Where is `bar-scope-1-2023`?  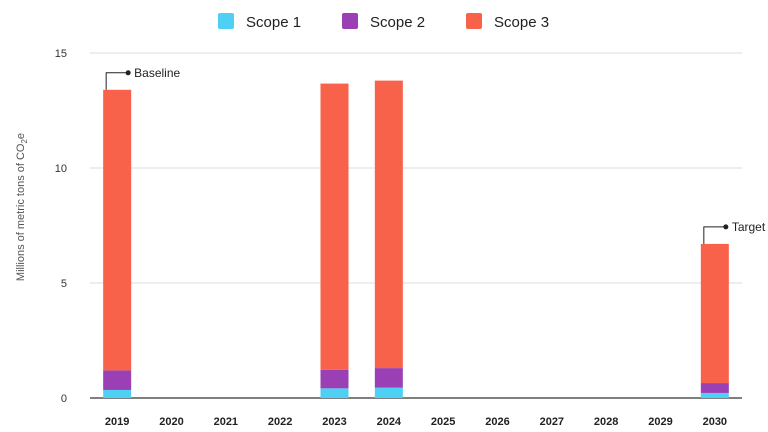 bar-scope-1-2023 is located at coordinates (334, 393).